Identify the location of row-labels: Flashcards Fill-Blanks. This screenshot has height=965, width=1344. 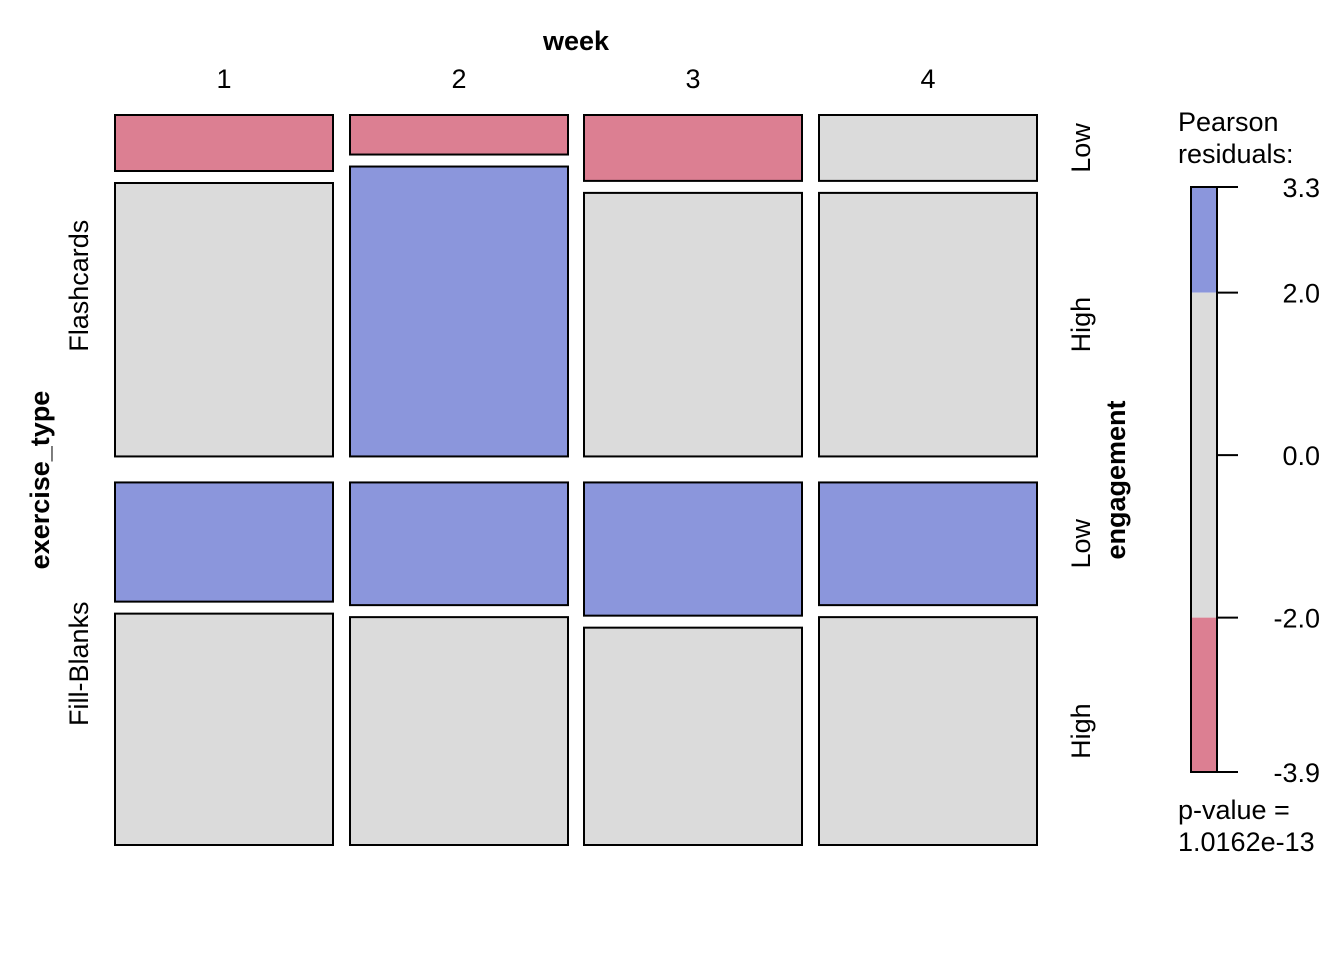
(79, 473).